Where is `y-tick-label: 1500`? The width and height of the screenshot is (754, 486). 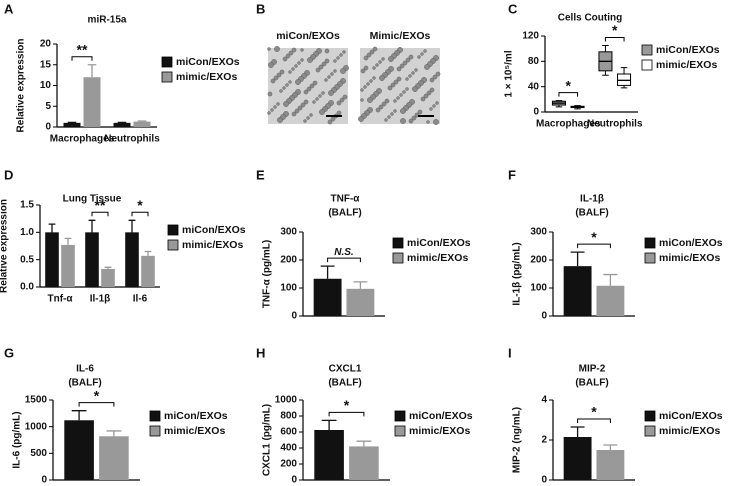
y-tick-label: 1500 is located at coordinates (36, 400).